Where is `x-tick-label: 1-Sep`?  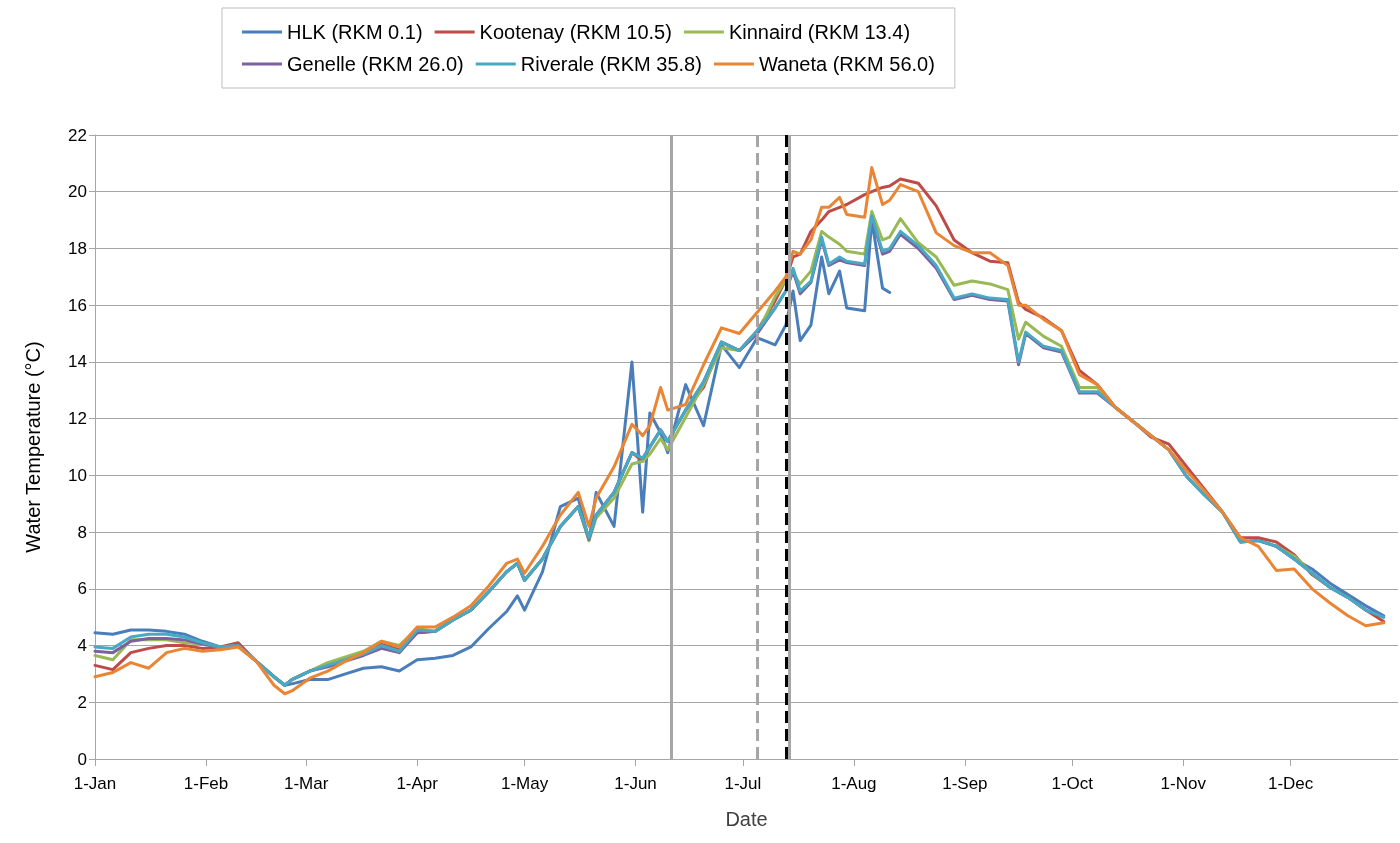 x-tick-label: 1-Sep is located at coordinates (965, 783).